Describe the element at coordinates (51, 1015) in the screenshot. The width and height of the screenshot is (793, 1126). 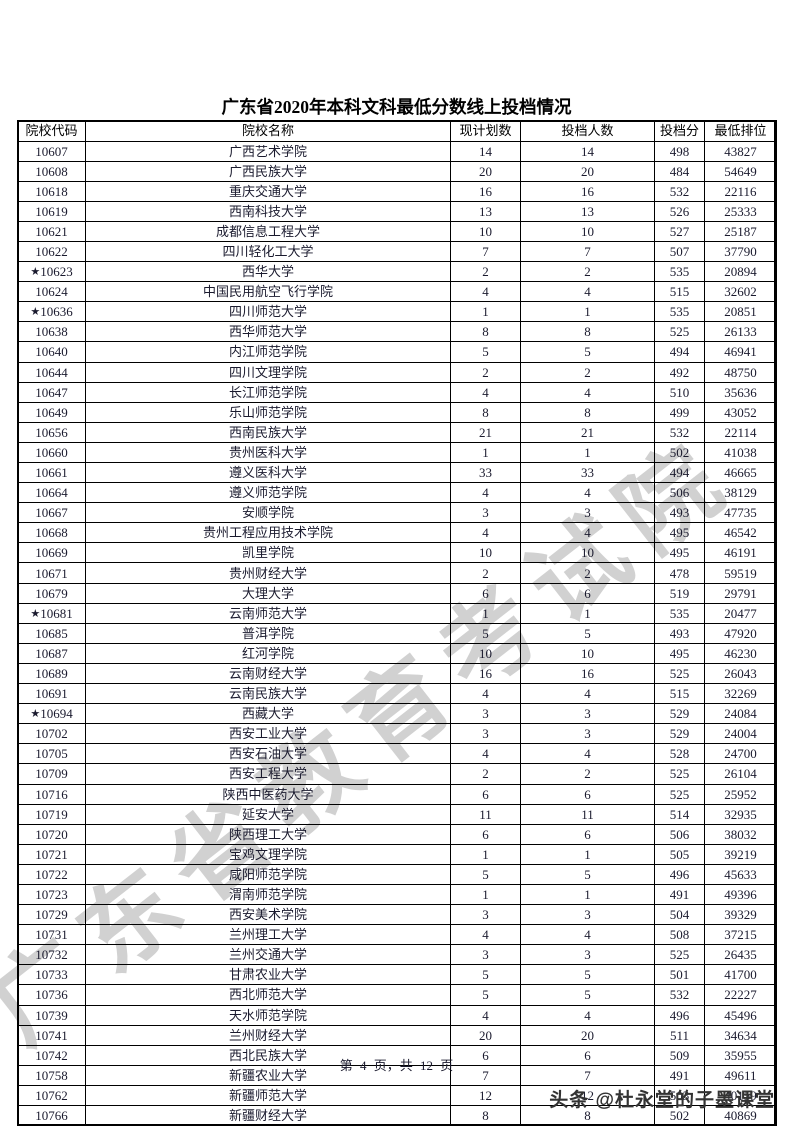
I see `cell-code: 10739` at that location.